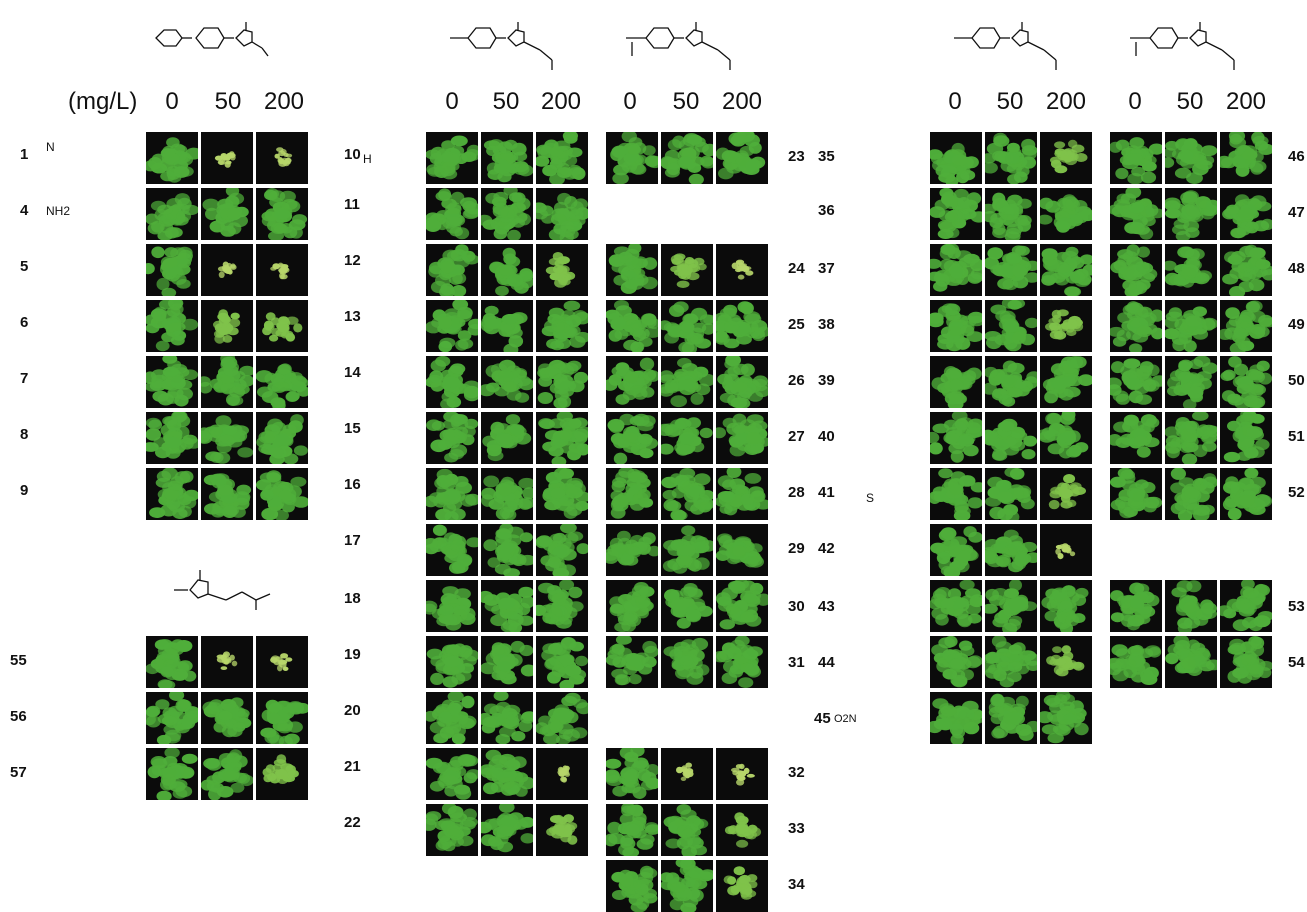  What do you see at coordinates (826, 210) in the screenshot?
I see `compound-number: 36` at bounding box center [826, 210].